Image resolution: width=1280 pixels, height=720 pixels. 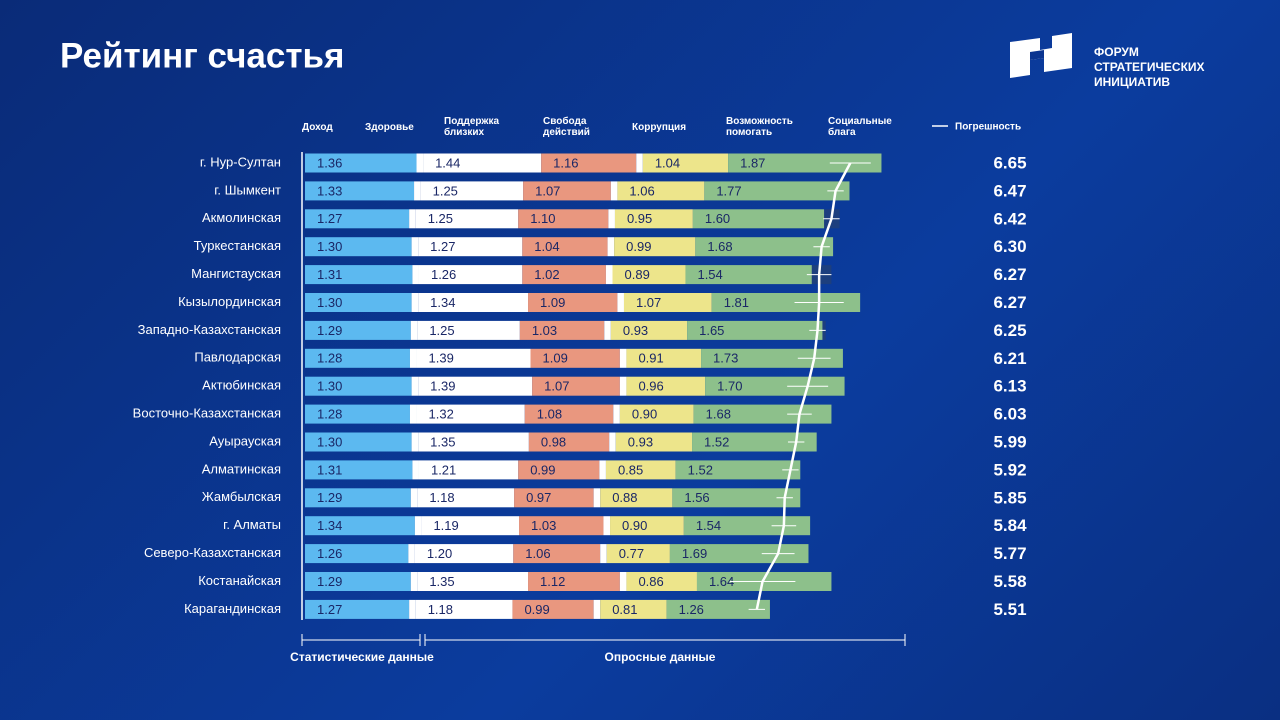 I want to click on data-label: 0.89, so click(x=637, y=274).